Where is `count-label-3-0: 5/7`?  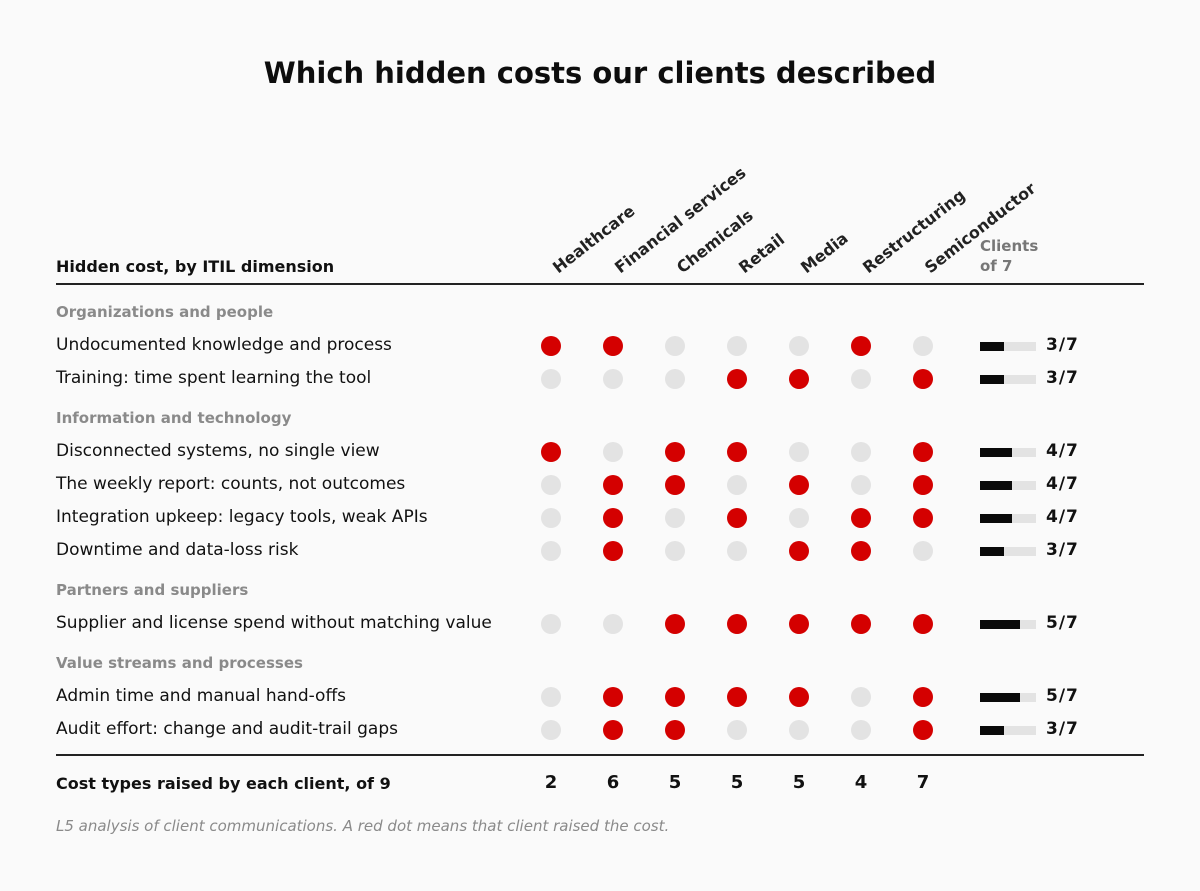
count-label-3-0: 5/7 is located at coordinates (1062, 696).